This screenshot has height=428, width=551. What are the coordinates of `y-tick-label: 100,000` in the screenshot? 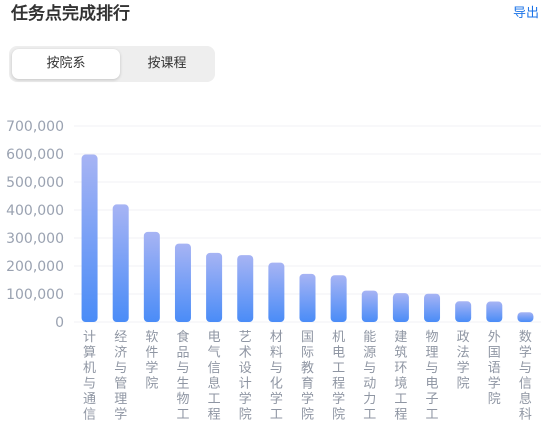 It's located at (35, 295).